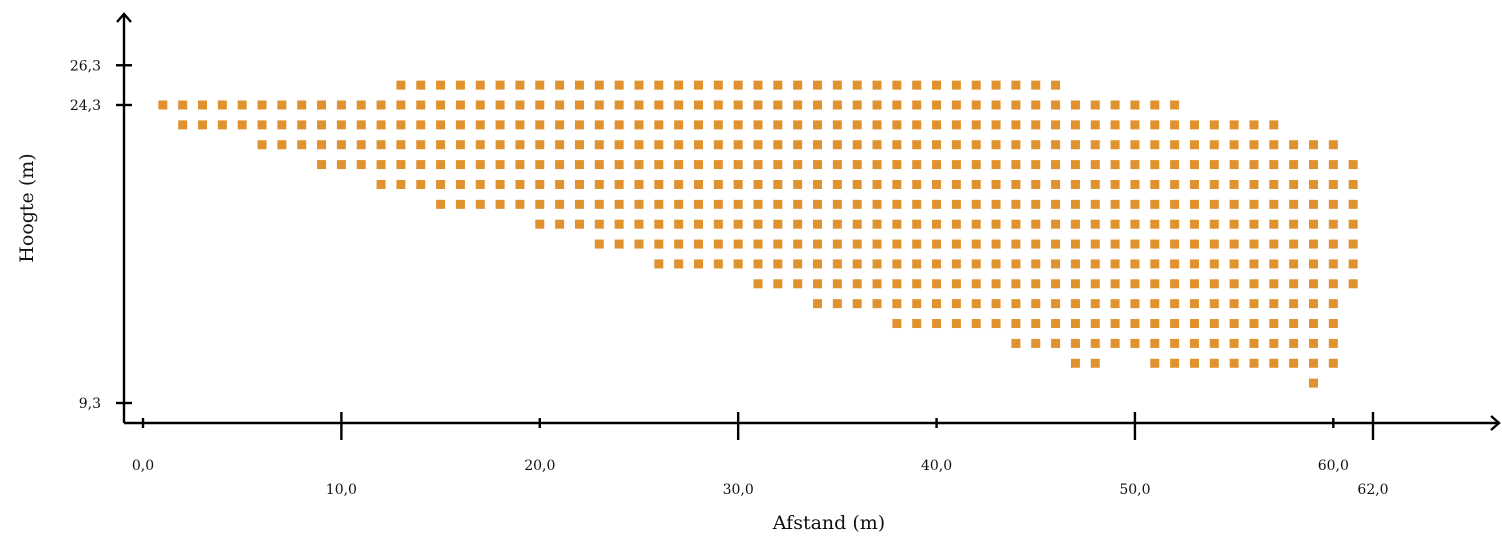  Describe the element at coordinates (143, 466) in the screenshot. I see `x-tick-label: 0,0` at that location.